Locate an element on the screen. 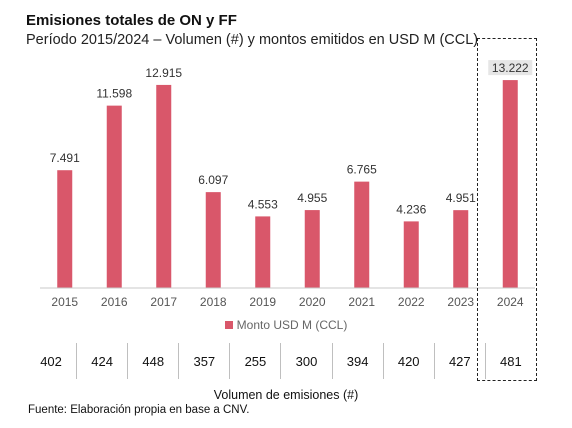 Image resolution: width=572 pixels, height=428 pixels. value-label-2016: 11.598 is located at coordinates (114, 94).